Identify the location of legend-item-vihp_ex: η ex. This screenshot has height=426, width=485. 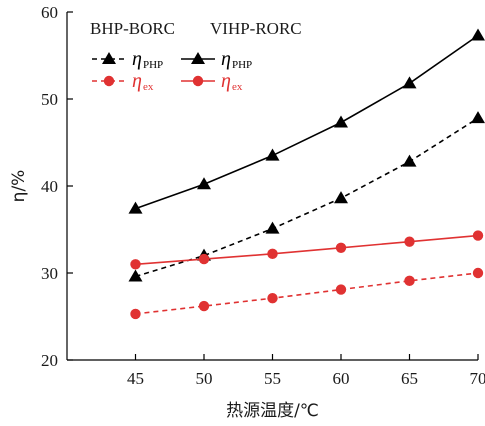
(212, 81).